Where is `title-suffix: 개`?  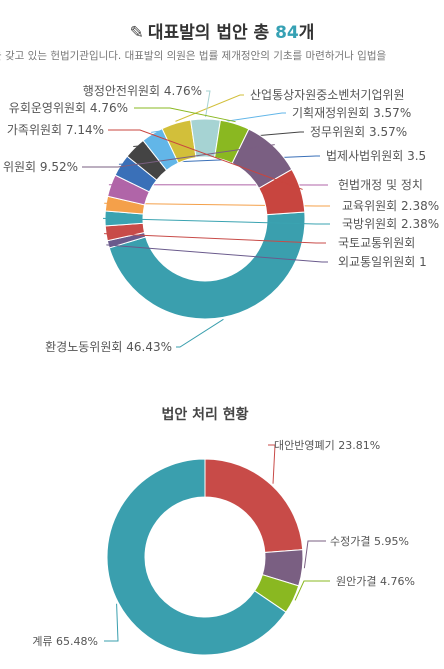 title-suffix: 개 is located at coordinates (306, 33).